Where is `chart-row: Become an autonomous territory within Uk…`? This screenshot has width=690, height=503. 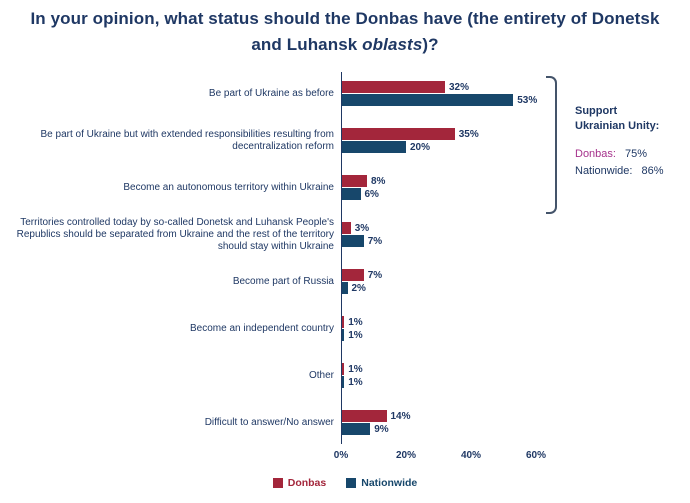 chart-row: Become an autonomous territory within Uk… is located at coordinates (345, 187).